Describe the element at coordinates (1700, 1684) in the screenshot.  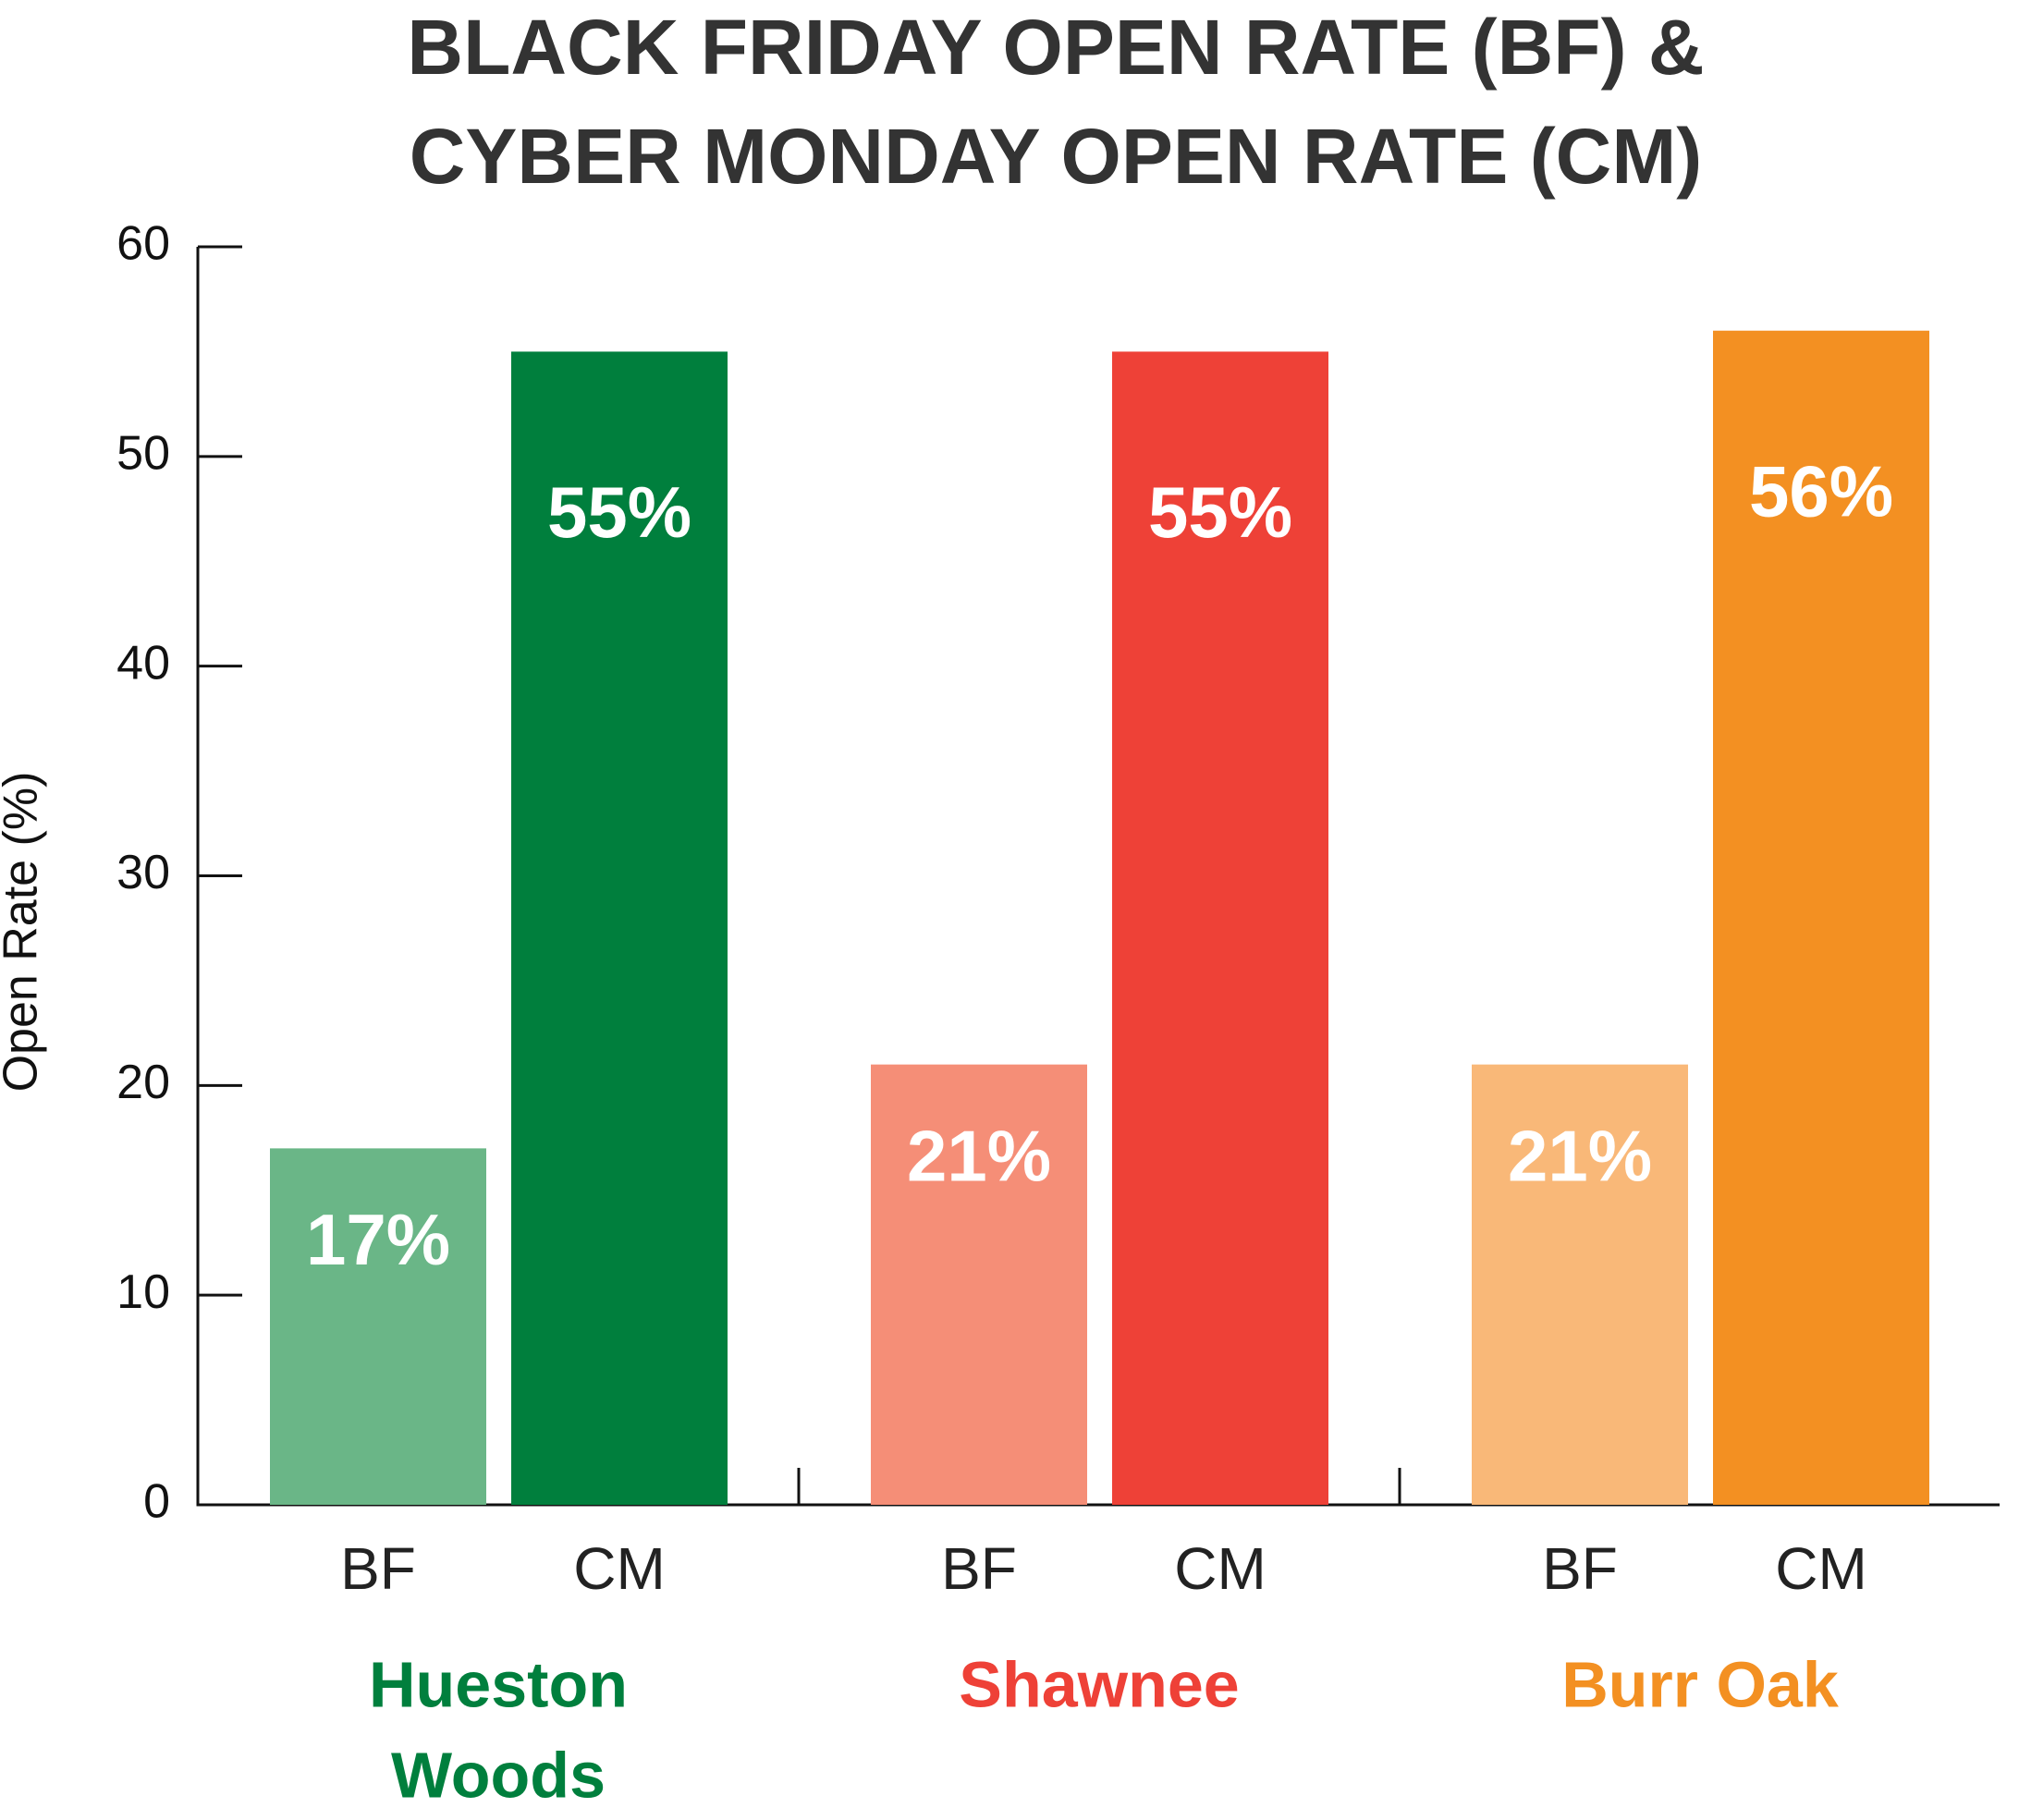
I see `group-label: Burr Oak` at that location.